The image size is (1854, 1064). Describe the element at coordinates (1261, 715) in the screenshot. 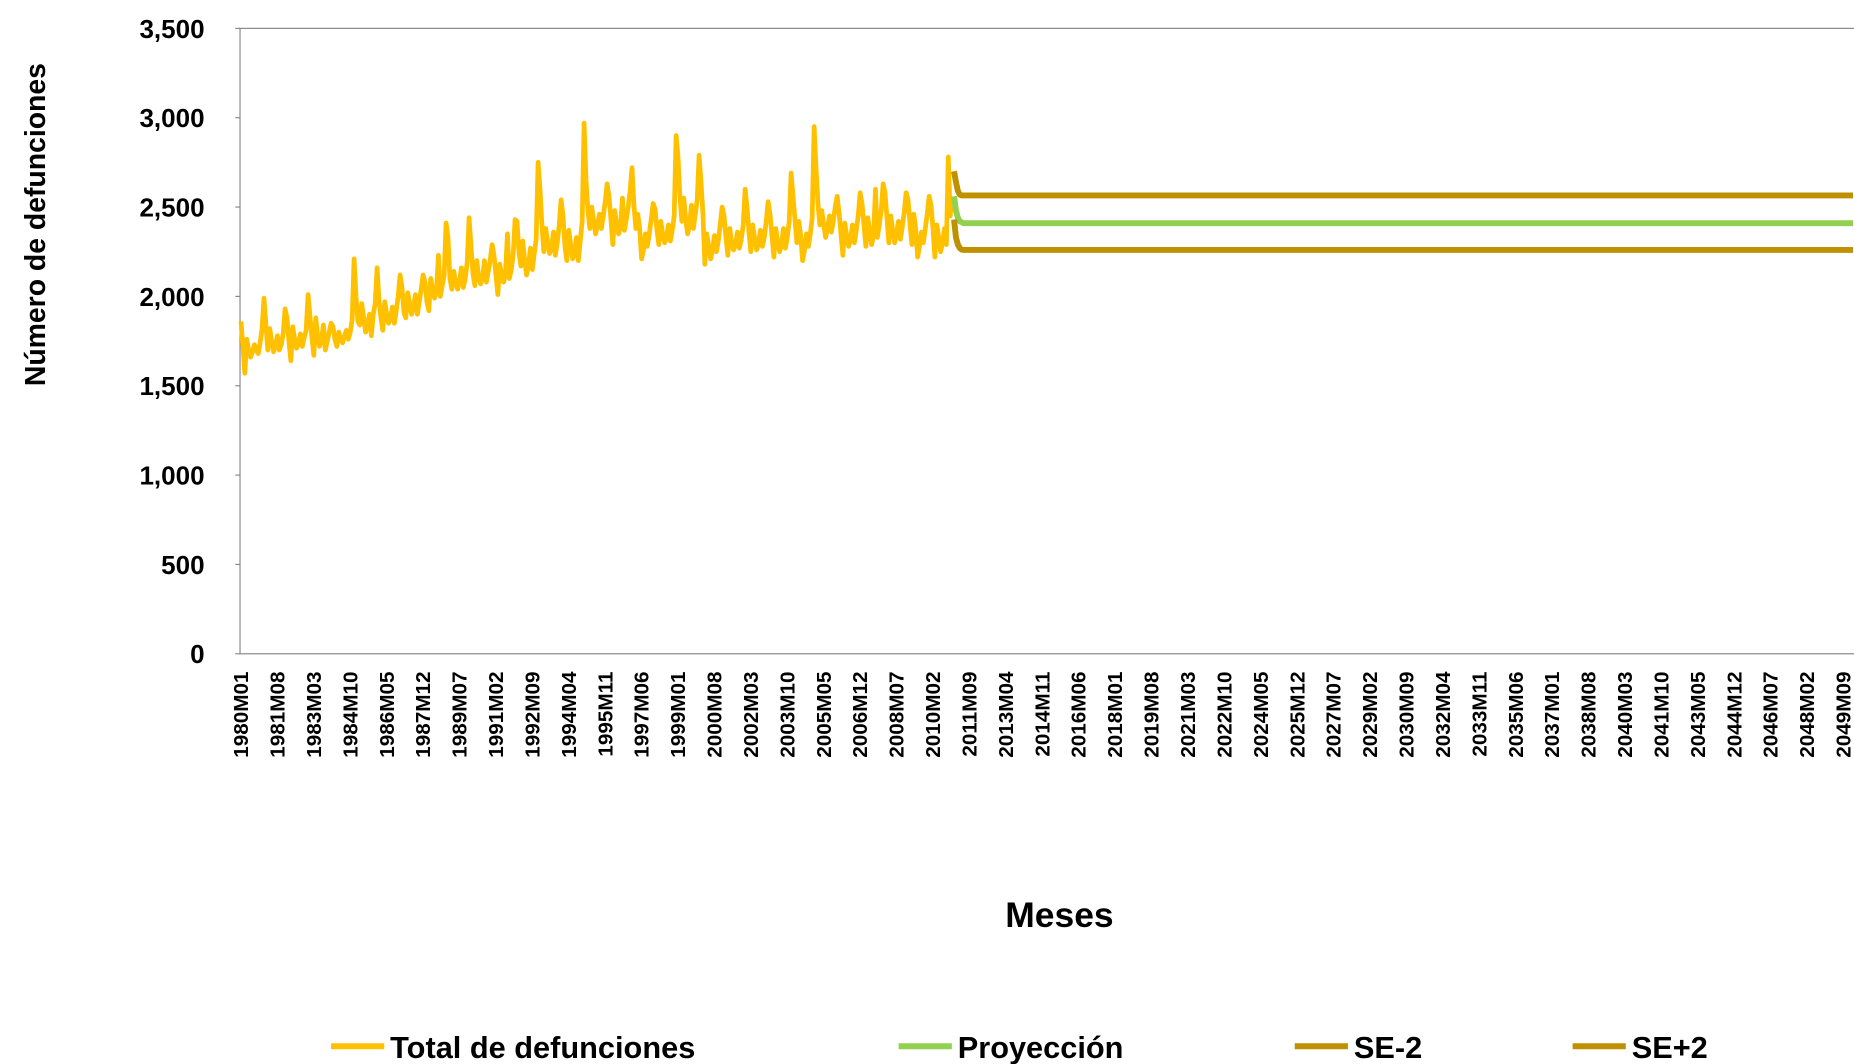

I see `x-tick-label: 2024M05` at that location.